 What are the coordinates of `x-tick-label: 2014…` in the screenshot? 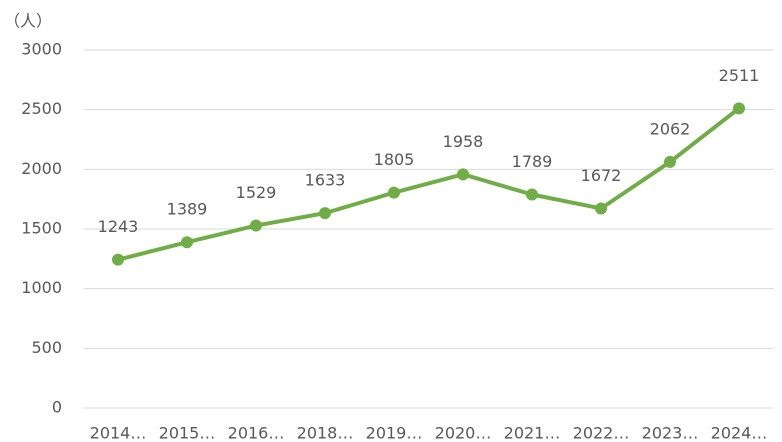 It's located at (118, 433).